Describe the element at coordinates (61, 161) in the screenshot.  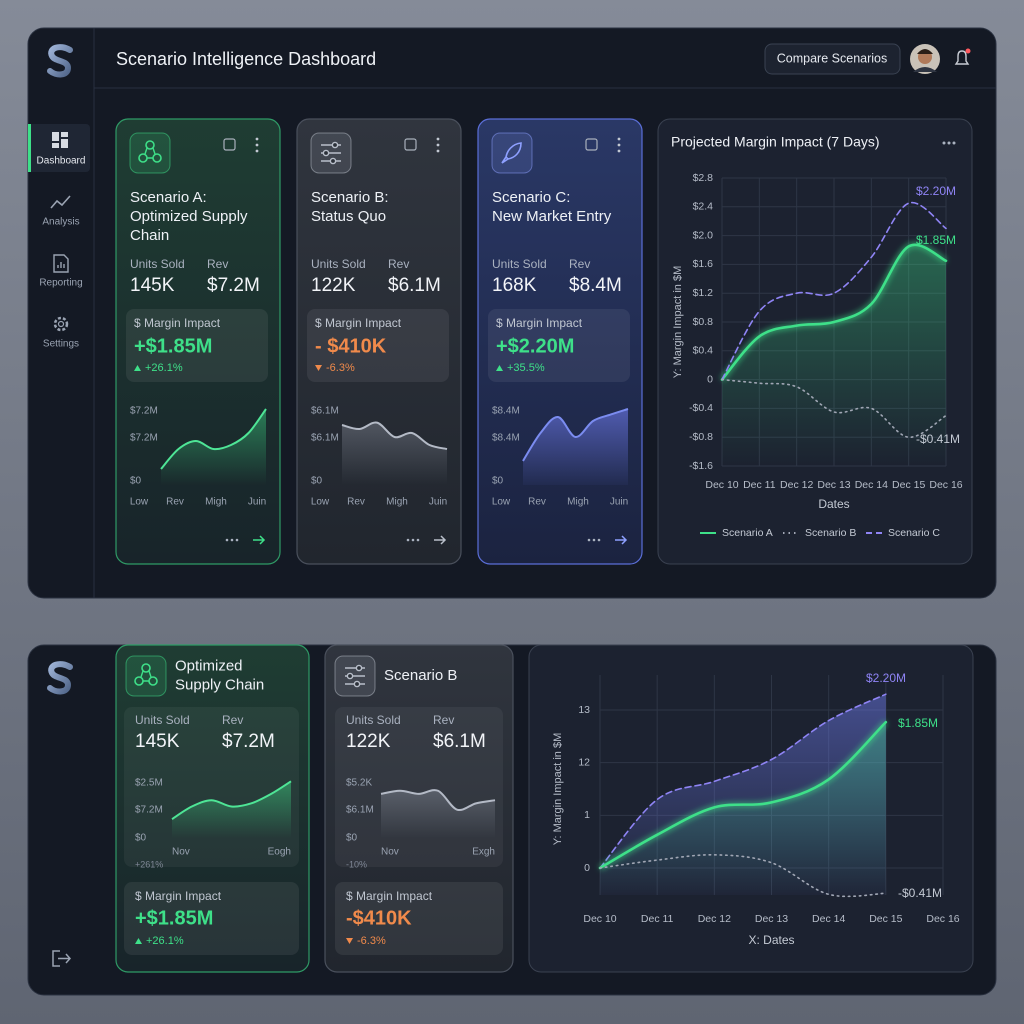
I see `nav-item: Dashboard` at that location.